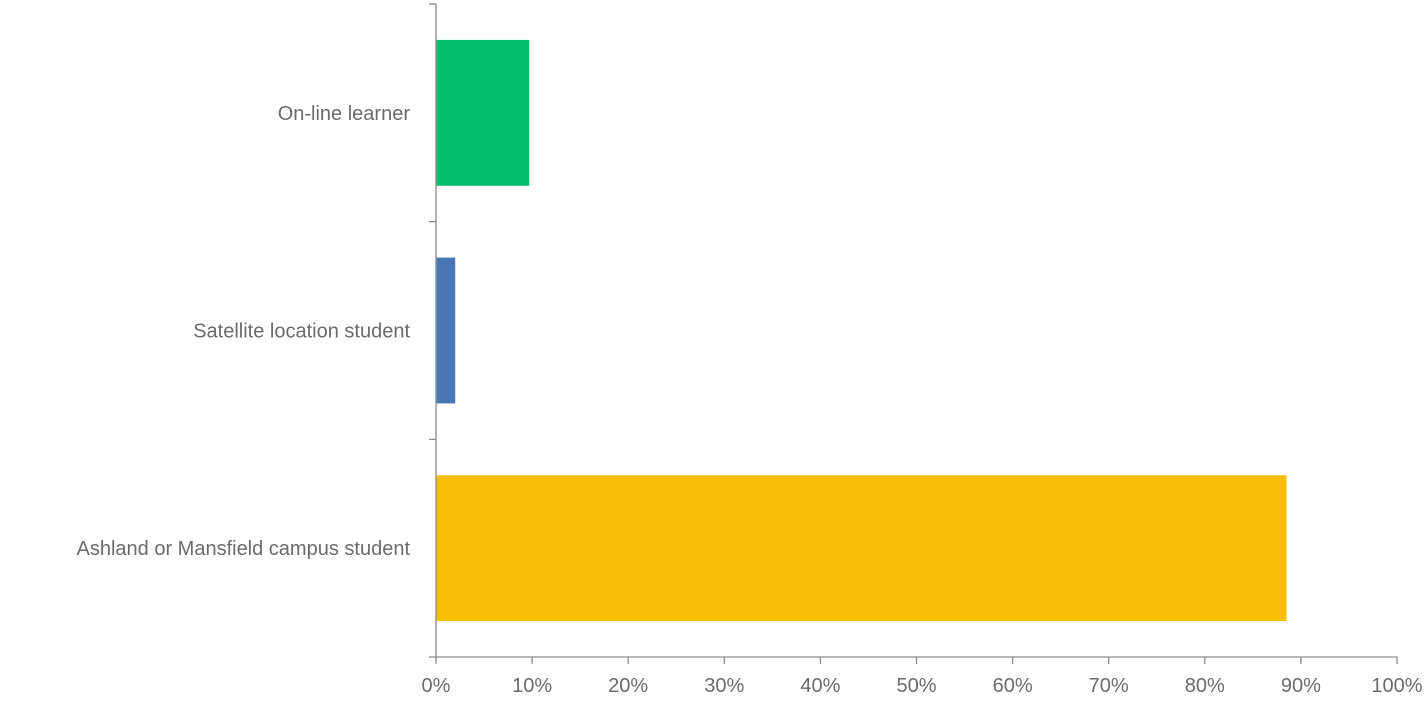 This screenshot has height=708, width=1427. What do you see at coordinates (436, 686) in the screenshot?
I see `x-tick-label: 0%` at bounding box center [436, 686].